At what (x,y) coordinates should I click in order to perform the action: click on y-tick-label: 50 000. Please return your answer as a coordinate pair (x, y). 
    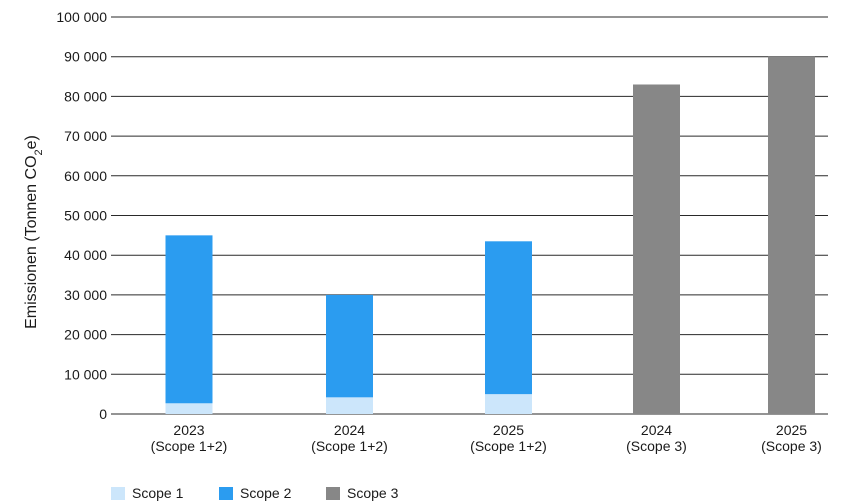
    Looking at the image, I should click on (85, 216).